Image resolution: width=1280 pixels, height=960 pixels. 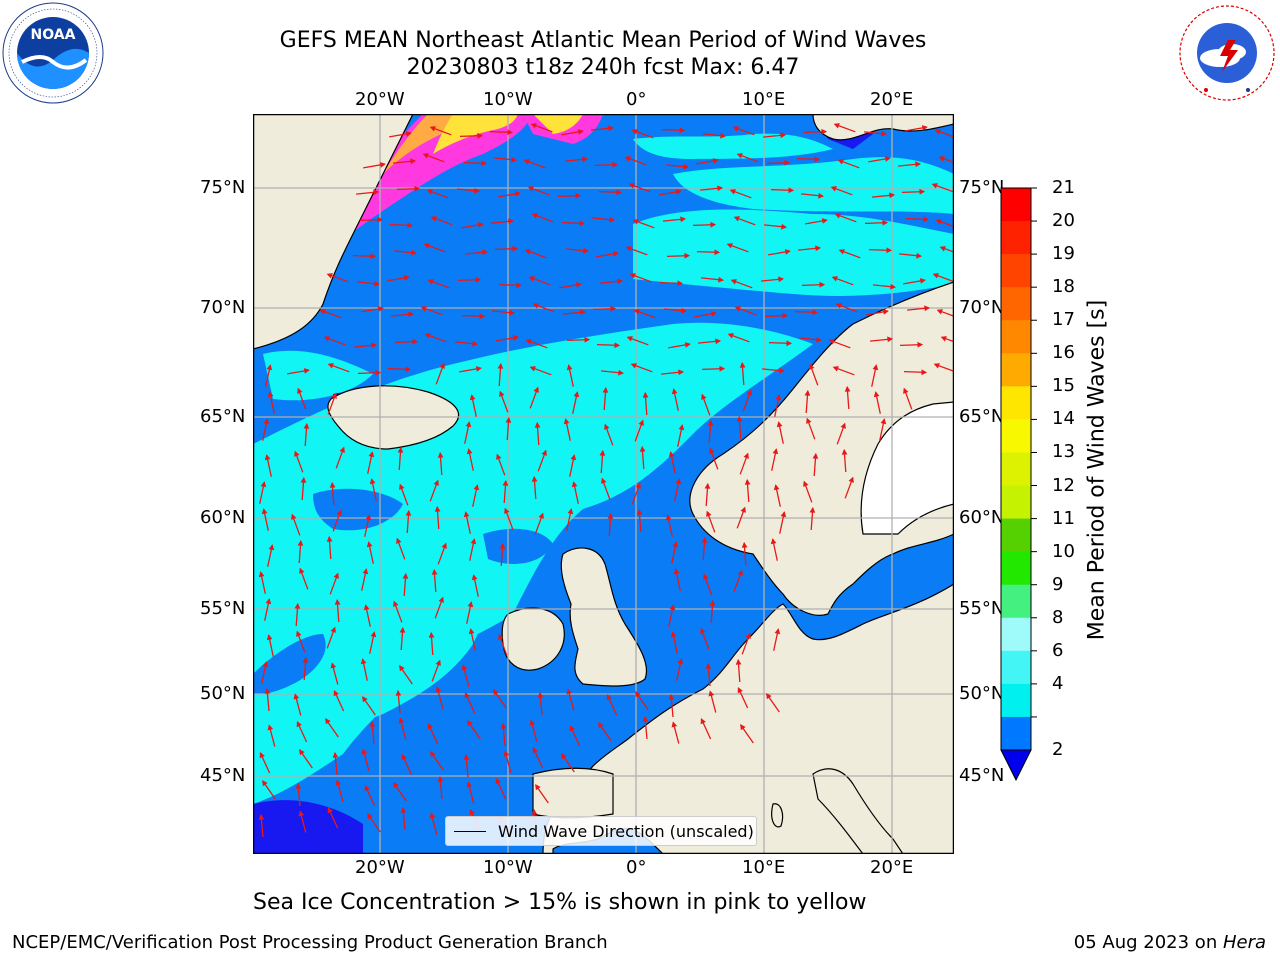 What do you see at coordinates (533, 639) in the screenshot?
I see `ireland` at bounding box center [533, 639].